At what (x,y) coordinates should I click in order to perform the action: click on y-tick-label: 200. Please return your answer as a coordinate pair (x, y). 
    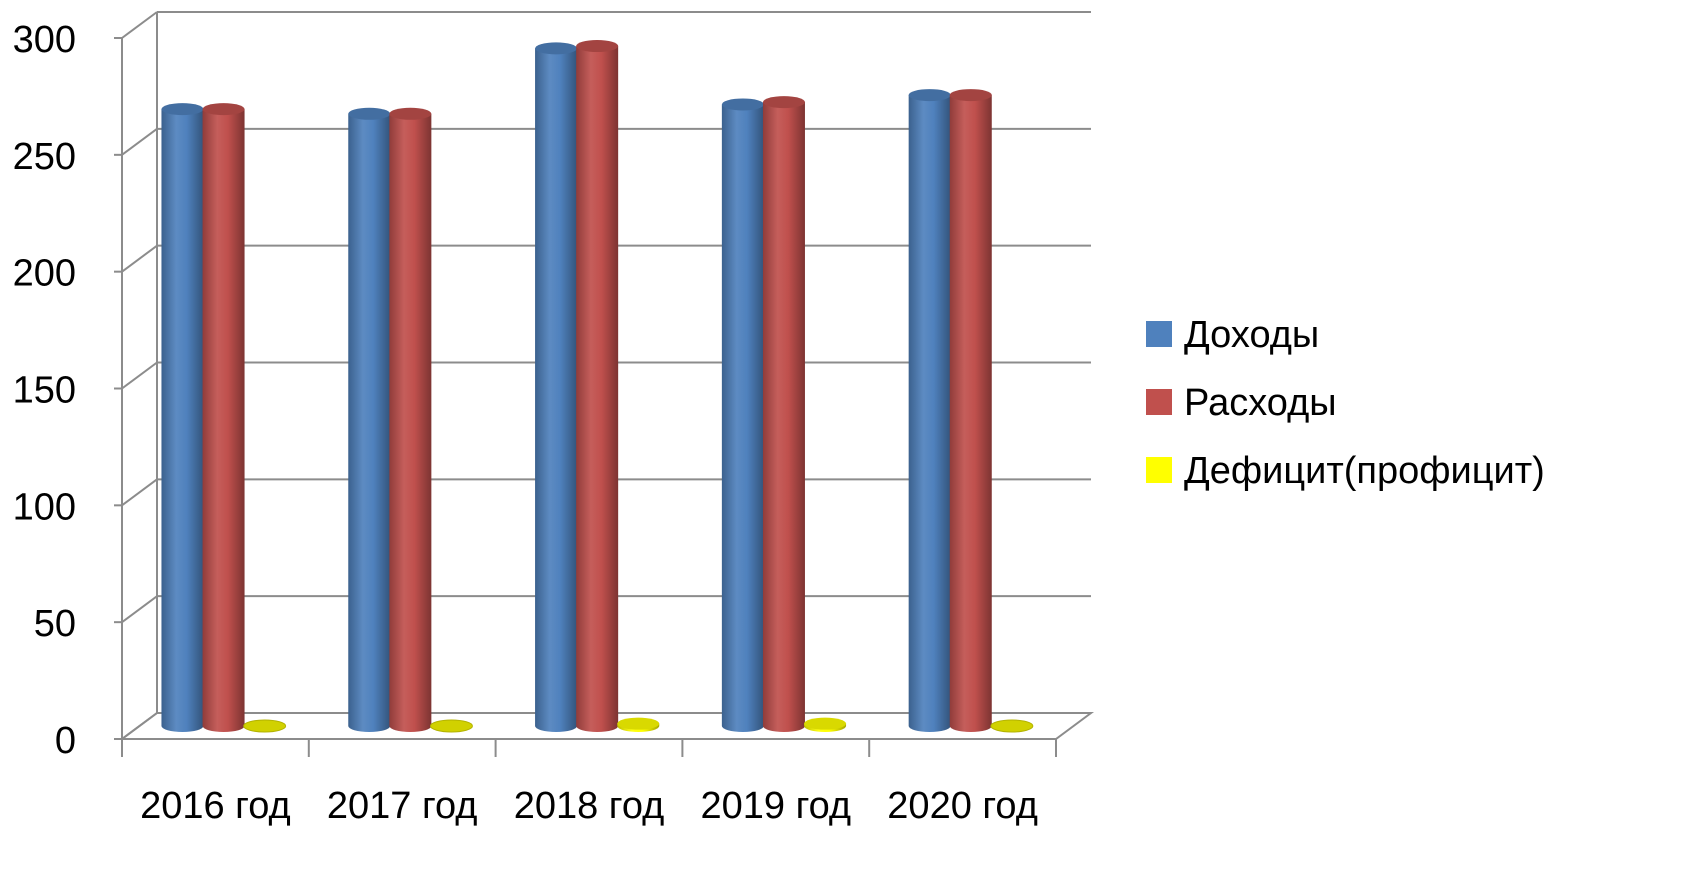
    Looking at the image, I should click on (44, 274).